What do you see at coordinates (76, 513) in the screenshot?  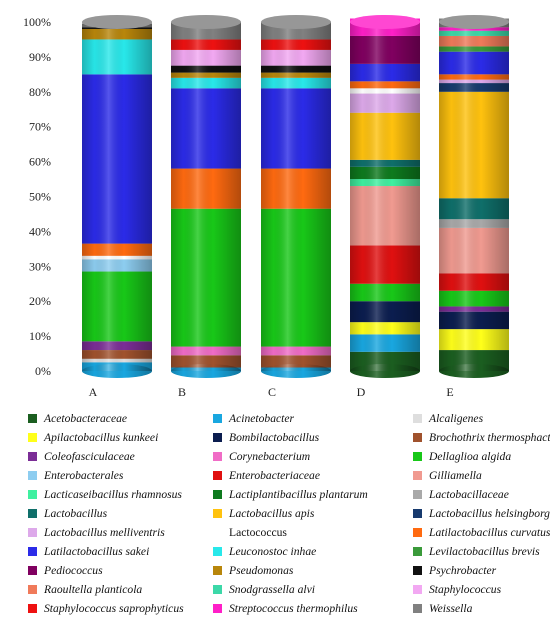 I see `legend-label: Lactobacillus` at bounding box center [76, 513].